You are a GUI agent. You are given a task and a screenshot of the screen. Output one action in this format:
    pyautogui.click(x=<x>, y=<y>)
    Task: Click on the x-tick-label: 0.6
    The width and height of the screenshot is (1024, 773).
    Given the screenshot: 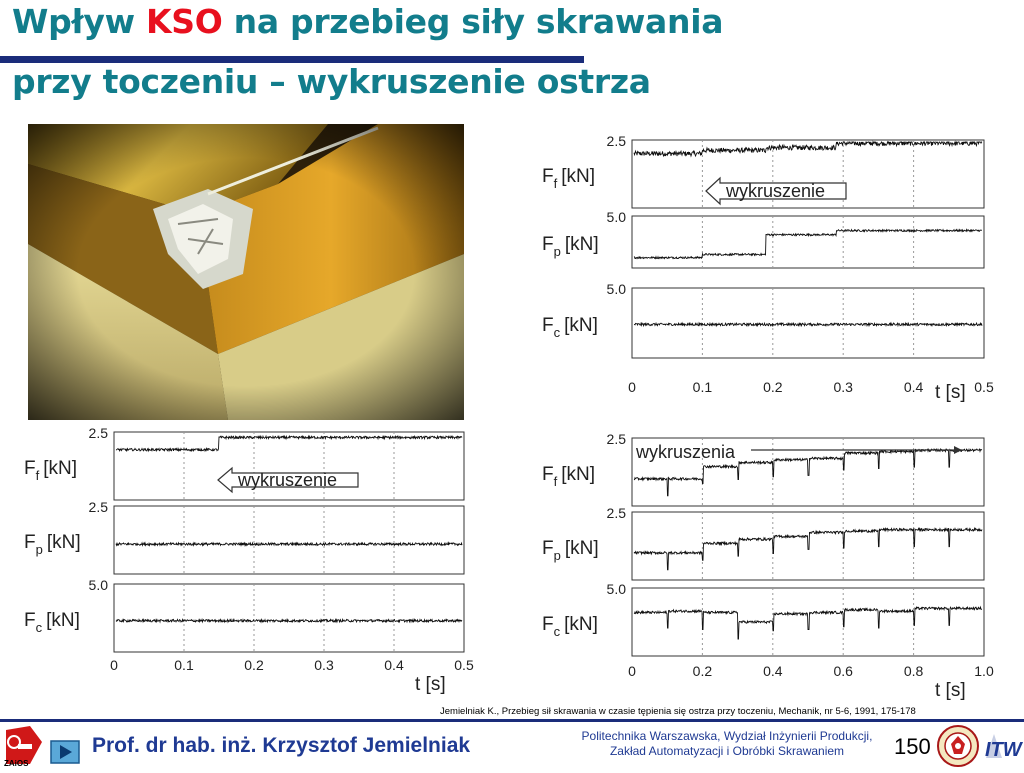 What is the action you would take?
    pyautogui.click(x=843, y=671)
    